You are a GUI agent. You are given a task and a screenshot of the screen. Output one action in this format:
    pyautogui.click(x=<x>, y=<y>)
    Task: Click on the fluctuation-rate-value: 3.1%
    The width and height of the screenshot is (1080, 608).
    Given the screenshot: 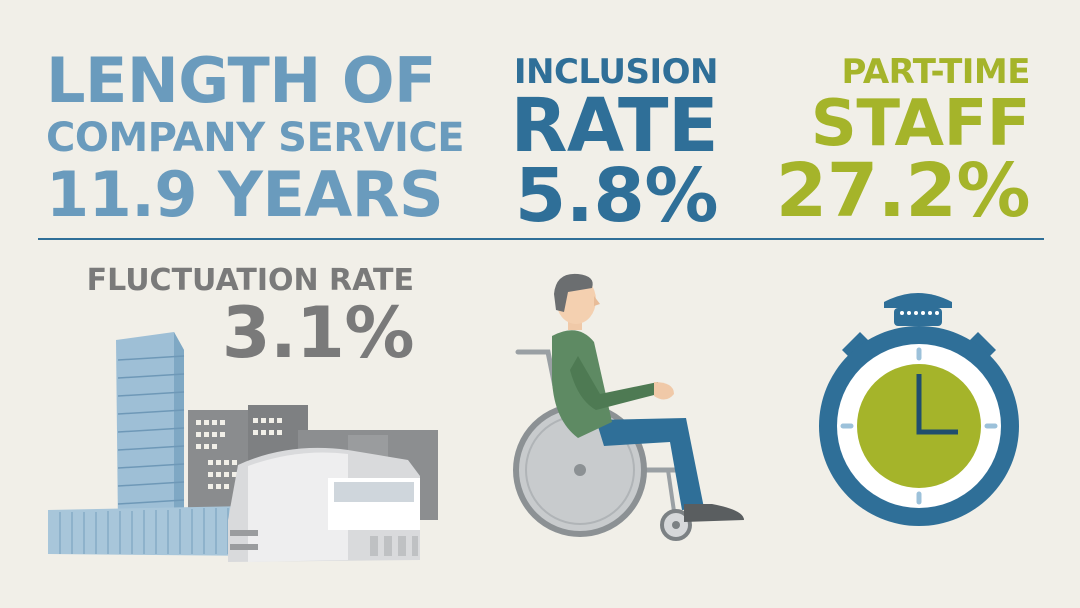 What is the action you would take?
    pyautogui.click(x=318, y=333)
    